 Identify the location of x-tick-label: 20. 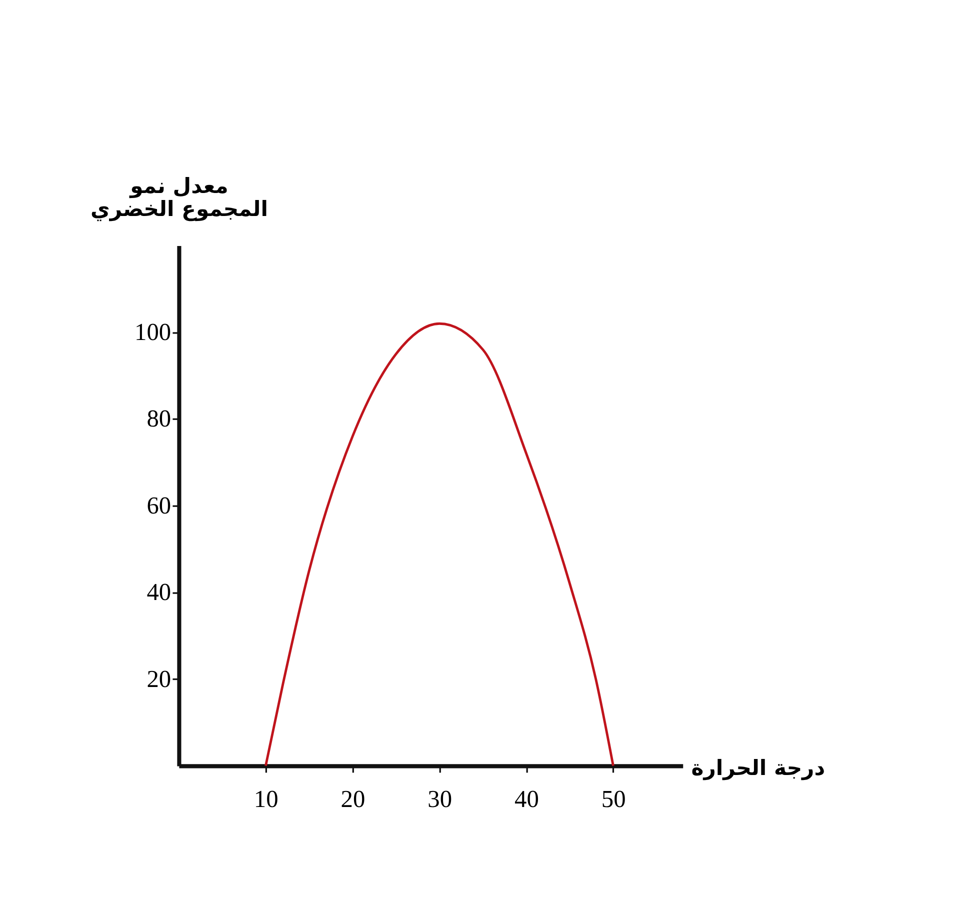
(353, 799).